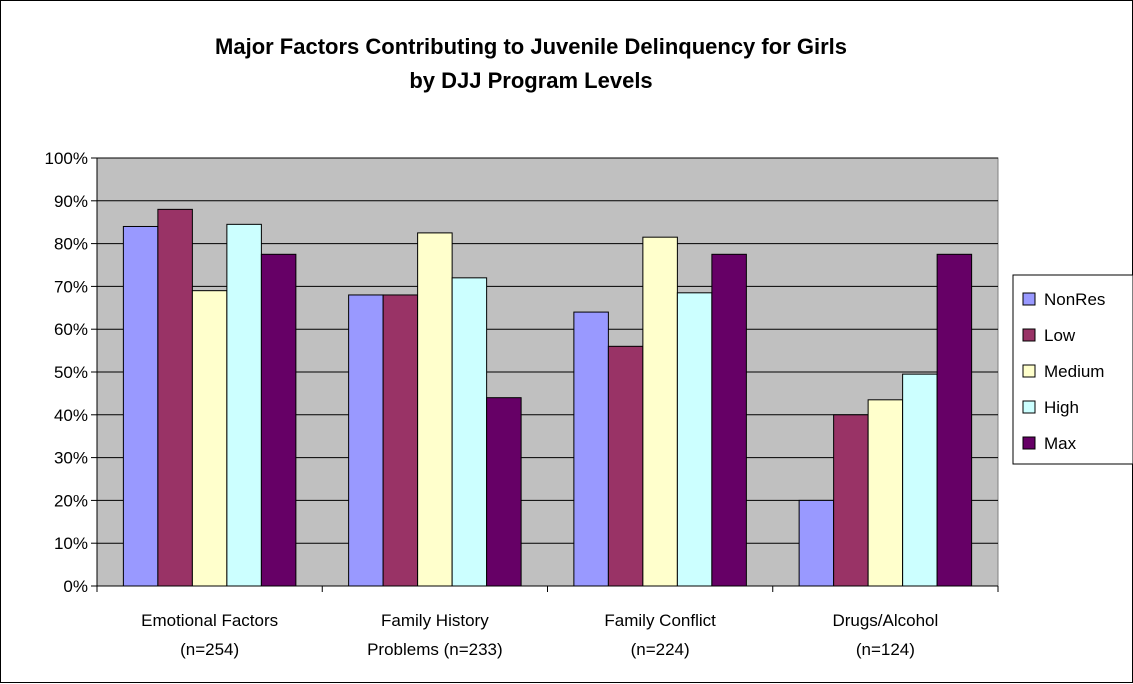  I want to click on x-category-label: Family Conflict, so click(660, 620).